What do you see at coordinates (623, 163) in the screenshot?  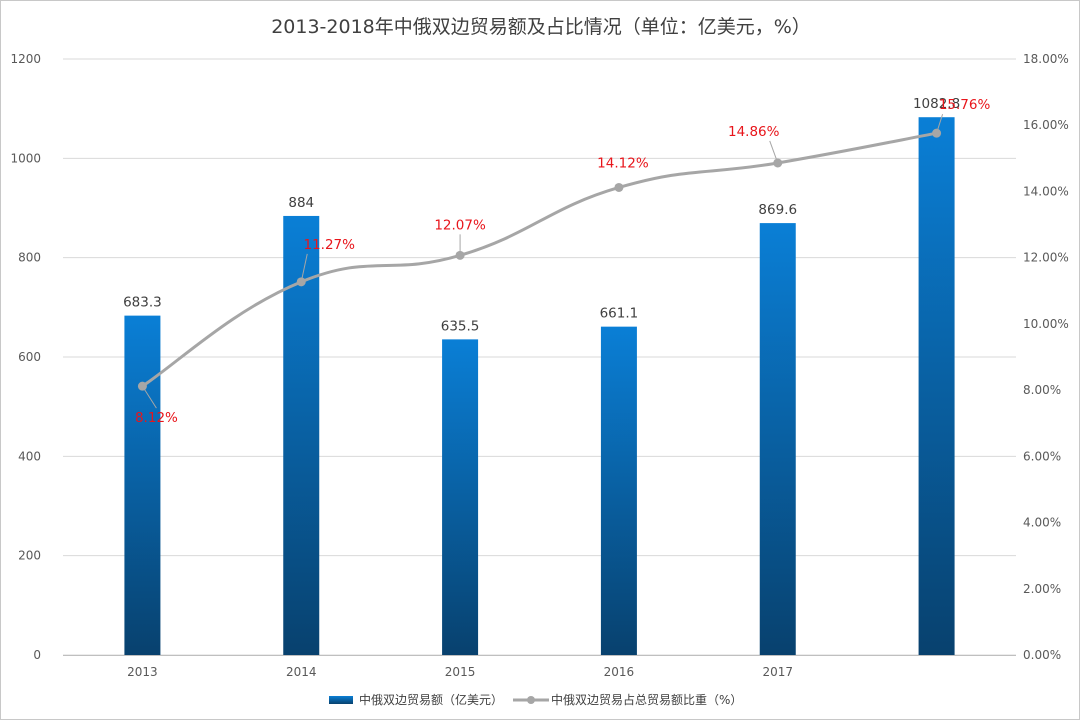 I see `line-value-label: 14.12%` at bounding box center [623, 163].